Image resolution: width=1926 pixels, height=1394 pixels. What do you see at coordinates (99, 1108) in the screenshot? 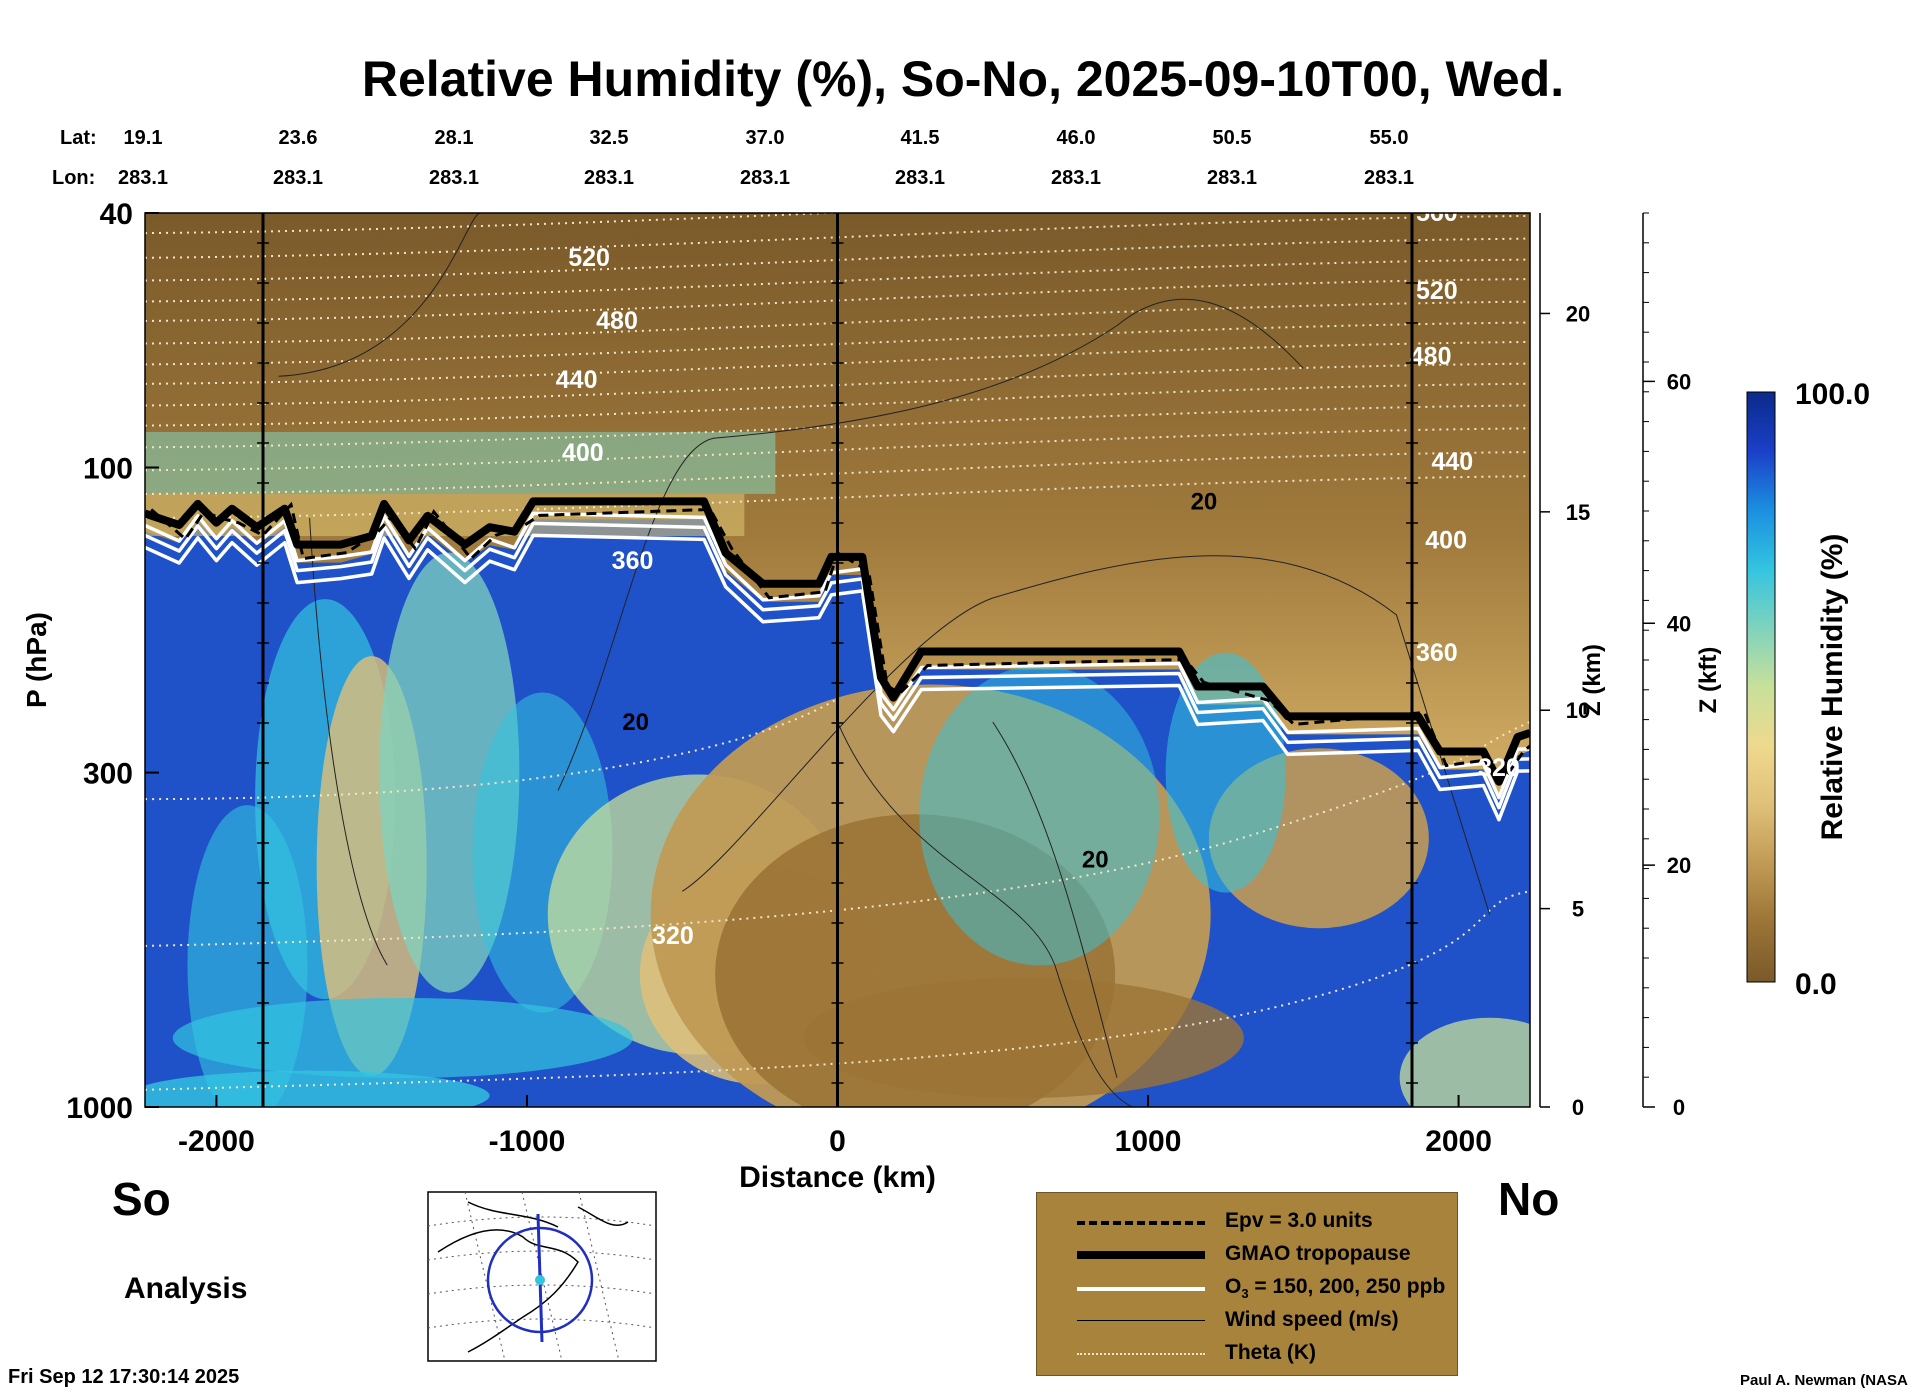
I see `y-tick-label: 1000` at bounding box center [99, 1108].